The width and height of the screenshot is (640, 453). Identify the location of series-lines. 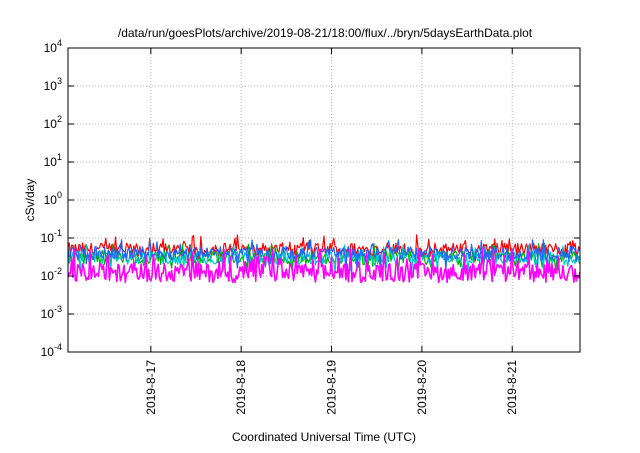
(324, 259).